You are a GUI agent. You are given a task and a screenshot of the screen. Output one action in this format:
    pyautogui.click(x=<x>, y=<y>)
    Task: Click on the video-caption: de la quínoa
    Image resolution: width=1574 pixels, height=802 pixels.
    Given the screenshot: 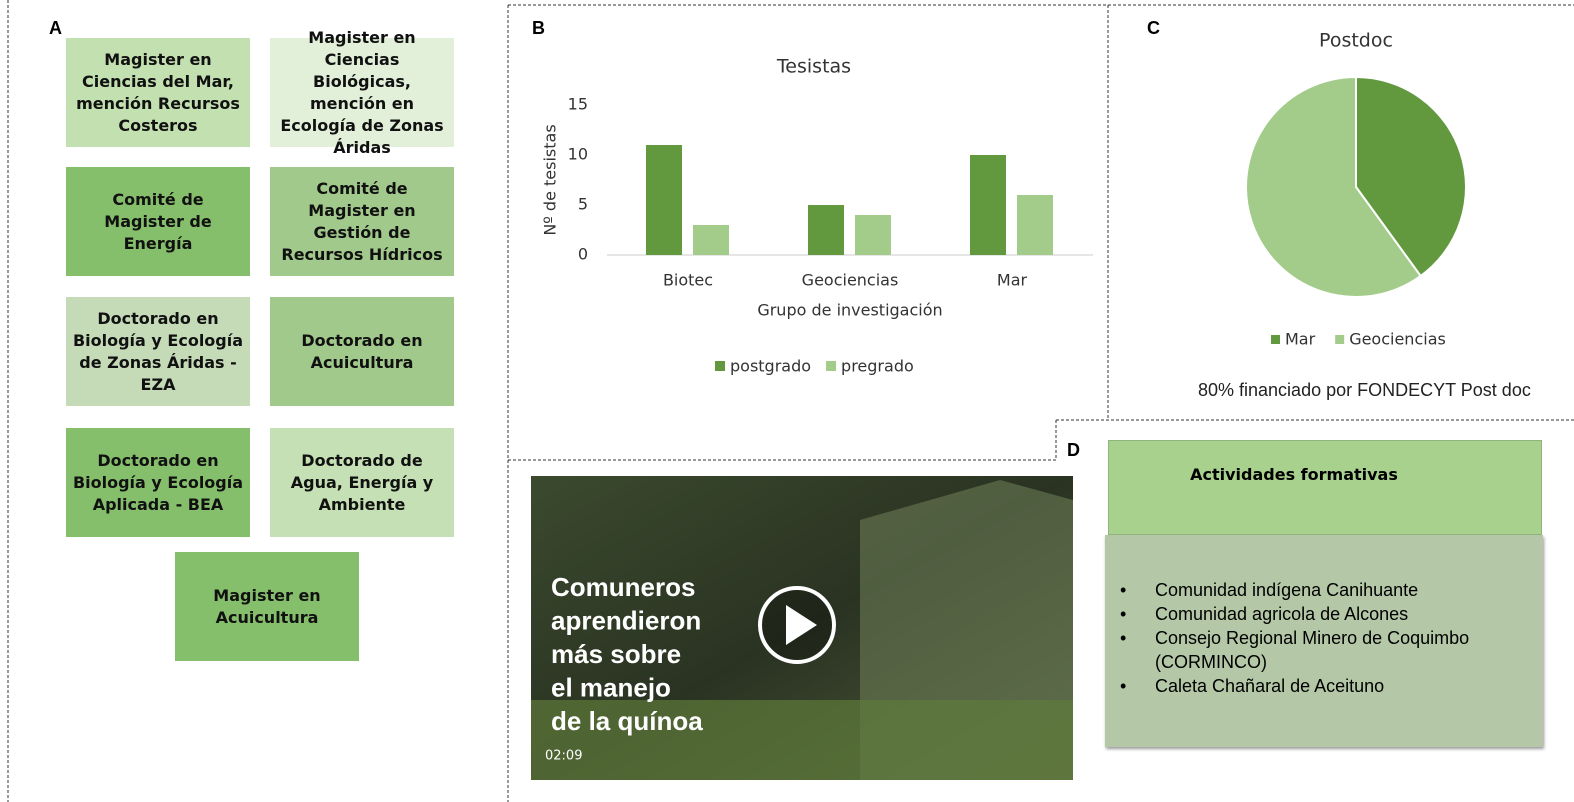 What is the action you would take?
    pyautogui.click(x=627, y=721)
    